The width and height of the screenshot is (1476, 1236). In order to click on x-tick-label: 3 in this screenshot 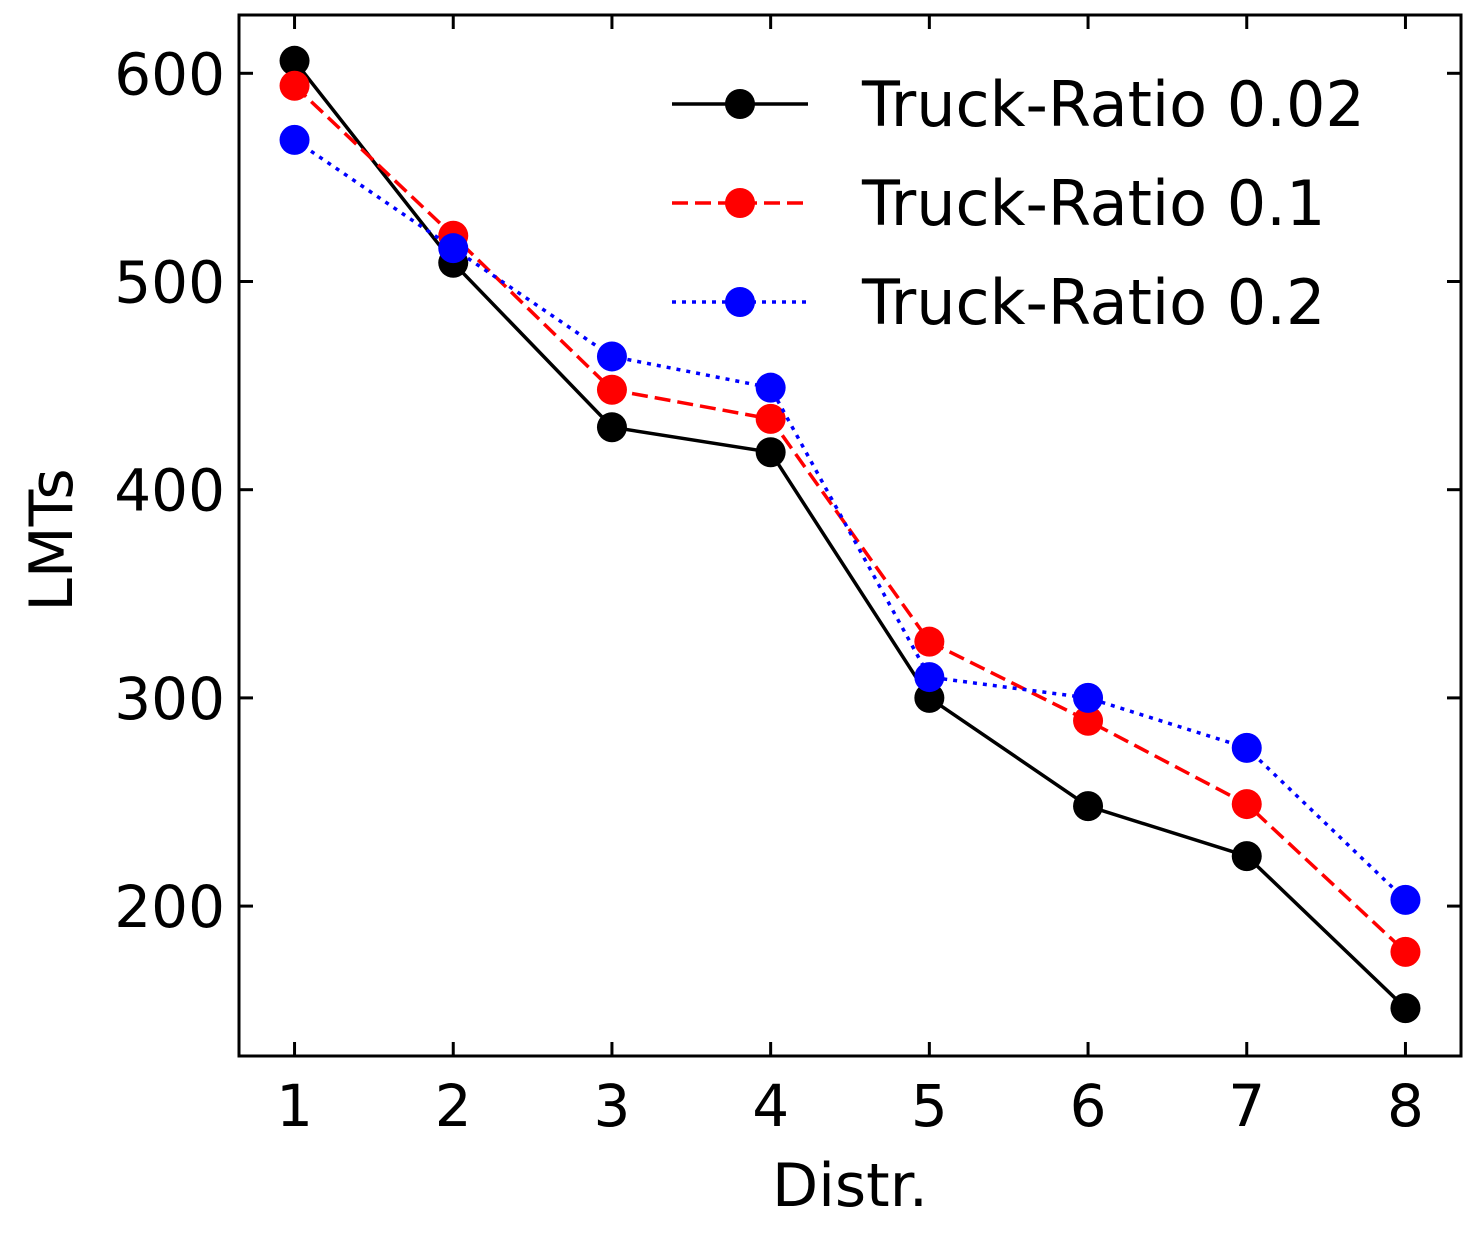, I will do `click(611, 1106)`.